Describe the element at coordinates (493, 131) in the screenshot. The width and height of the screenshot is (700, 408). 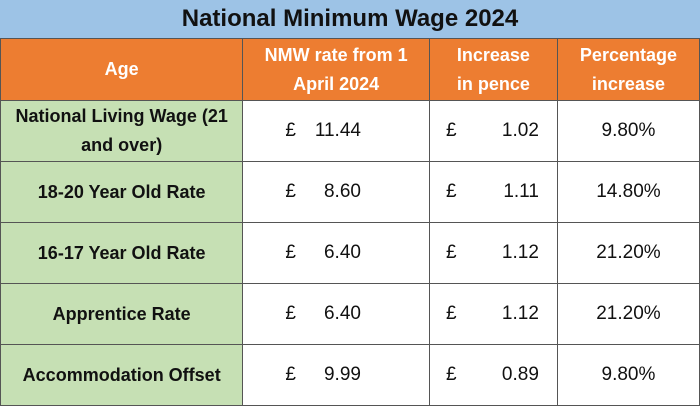
I see `increase-cell: £1.02` at that location.